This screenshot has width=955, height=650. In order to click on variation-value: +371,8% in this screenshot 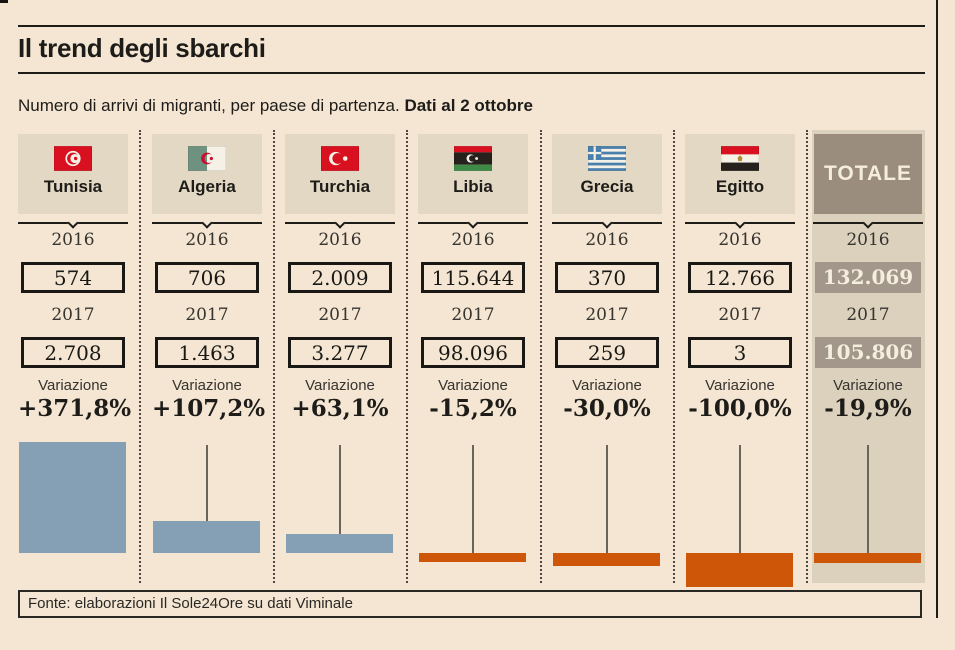, I will do `click(75, 408)`.